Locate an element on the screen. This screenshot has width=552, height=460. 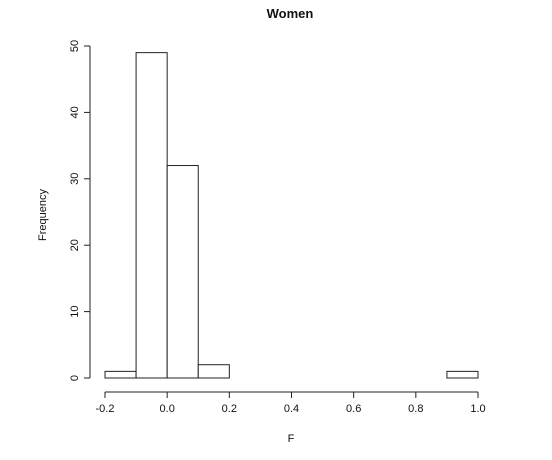
y-tick-label: 20 is located at coordinates (75, 245).